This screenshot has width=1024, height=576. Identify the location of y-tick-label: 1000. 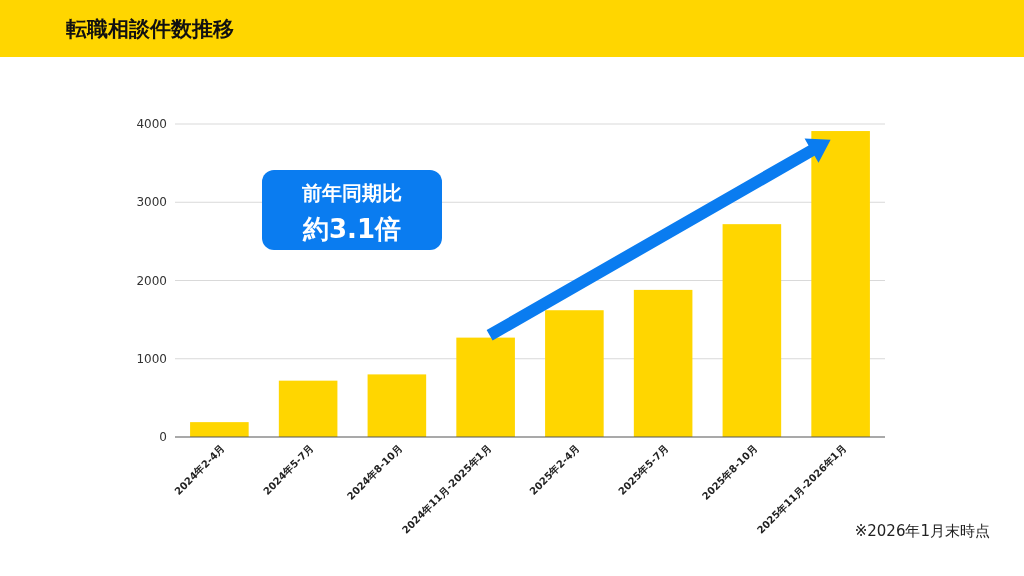
(151, 358).